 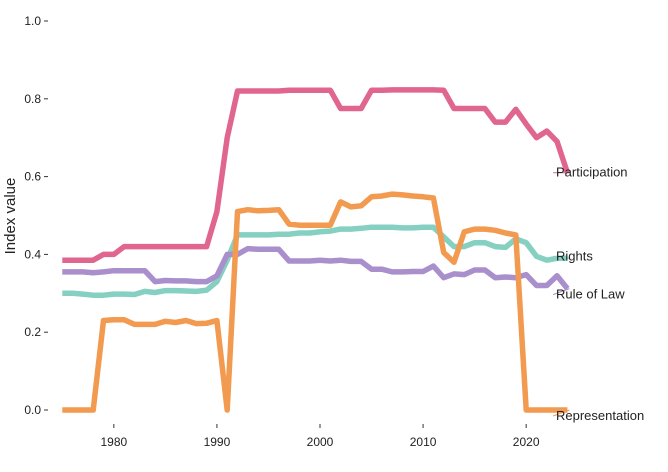 What do you see at coordinates (32, 254) in the screenshot?
I see `y-tick-label: 0.4` at bounding box center [32, 254].